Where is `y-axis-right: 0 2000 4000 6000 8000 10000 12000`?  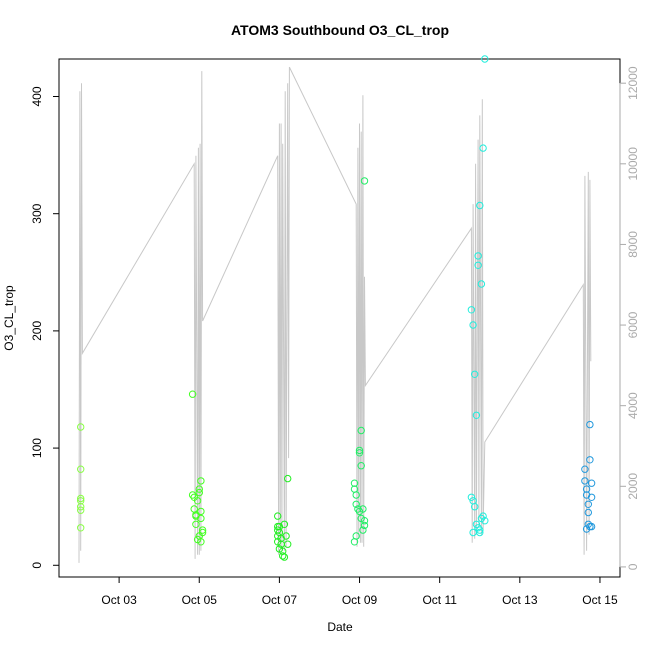
y-axis-right: 0 2000 4000 6000 8000 10000 12000 is located at coordinates (629, 318).